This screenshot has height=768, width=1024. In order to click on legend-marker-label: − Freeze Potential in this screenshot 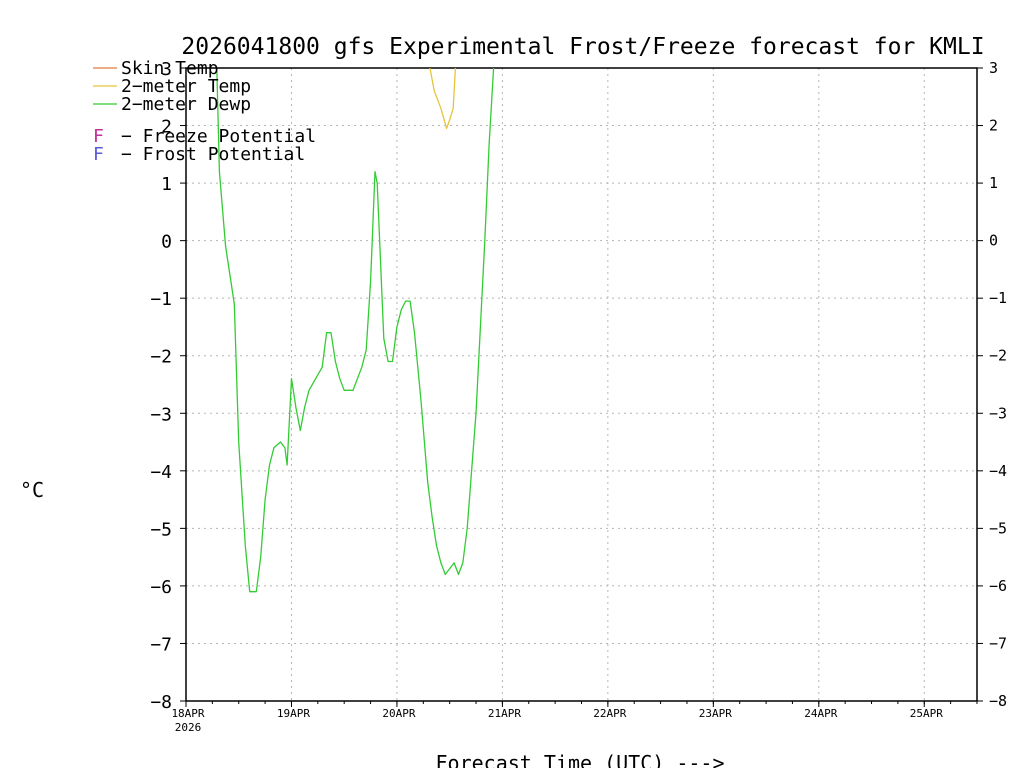, I will do `click(218, 136)`.